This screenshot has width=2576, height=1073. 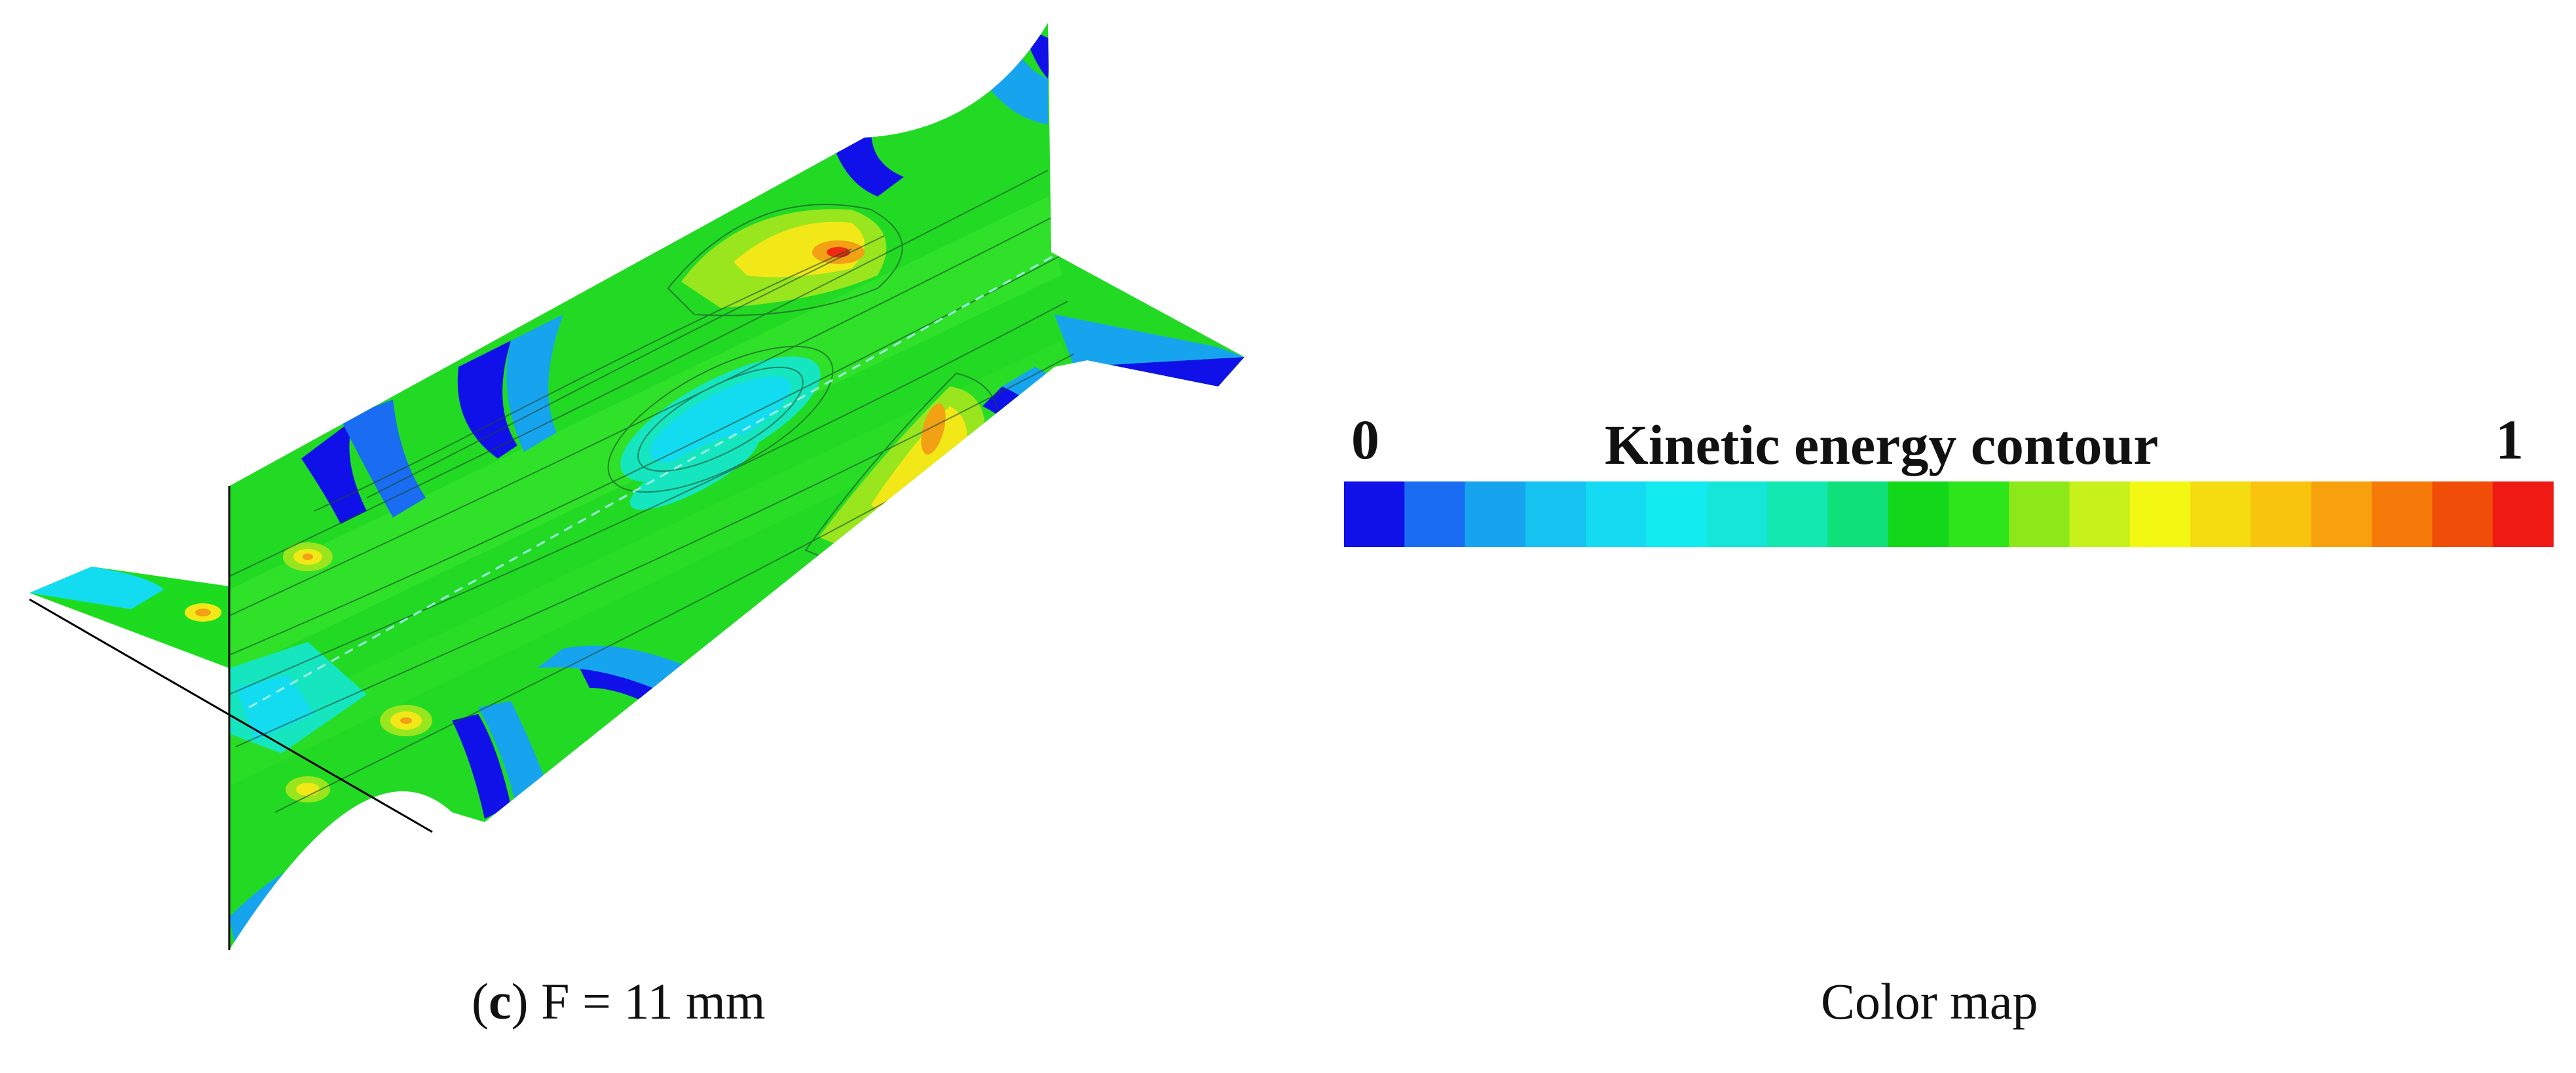 I want to click on colorbar, so click(x=1949, y=514).